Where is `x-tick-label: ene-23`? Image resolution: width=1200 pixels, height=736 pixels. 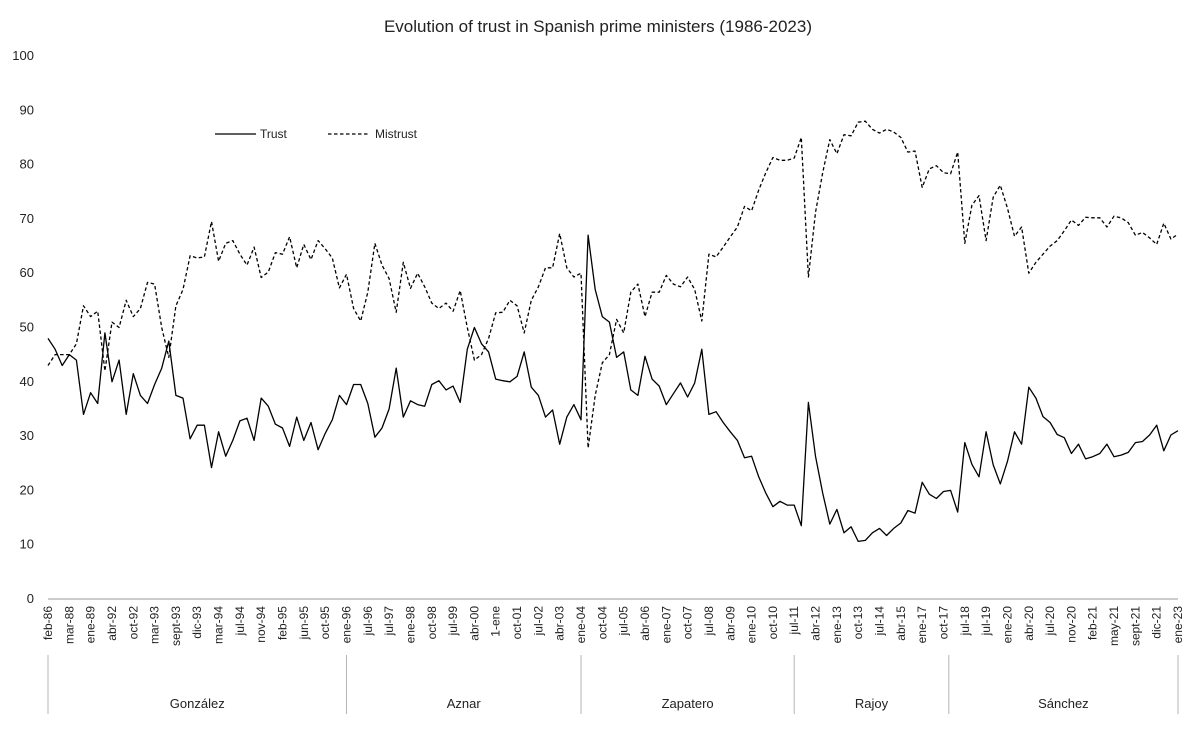 x-tick-label: ene-23 is located at coordinates (1178, 625).